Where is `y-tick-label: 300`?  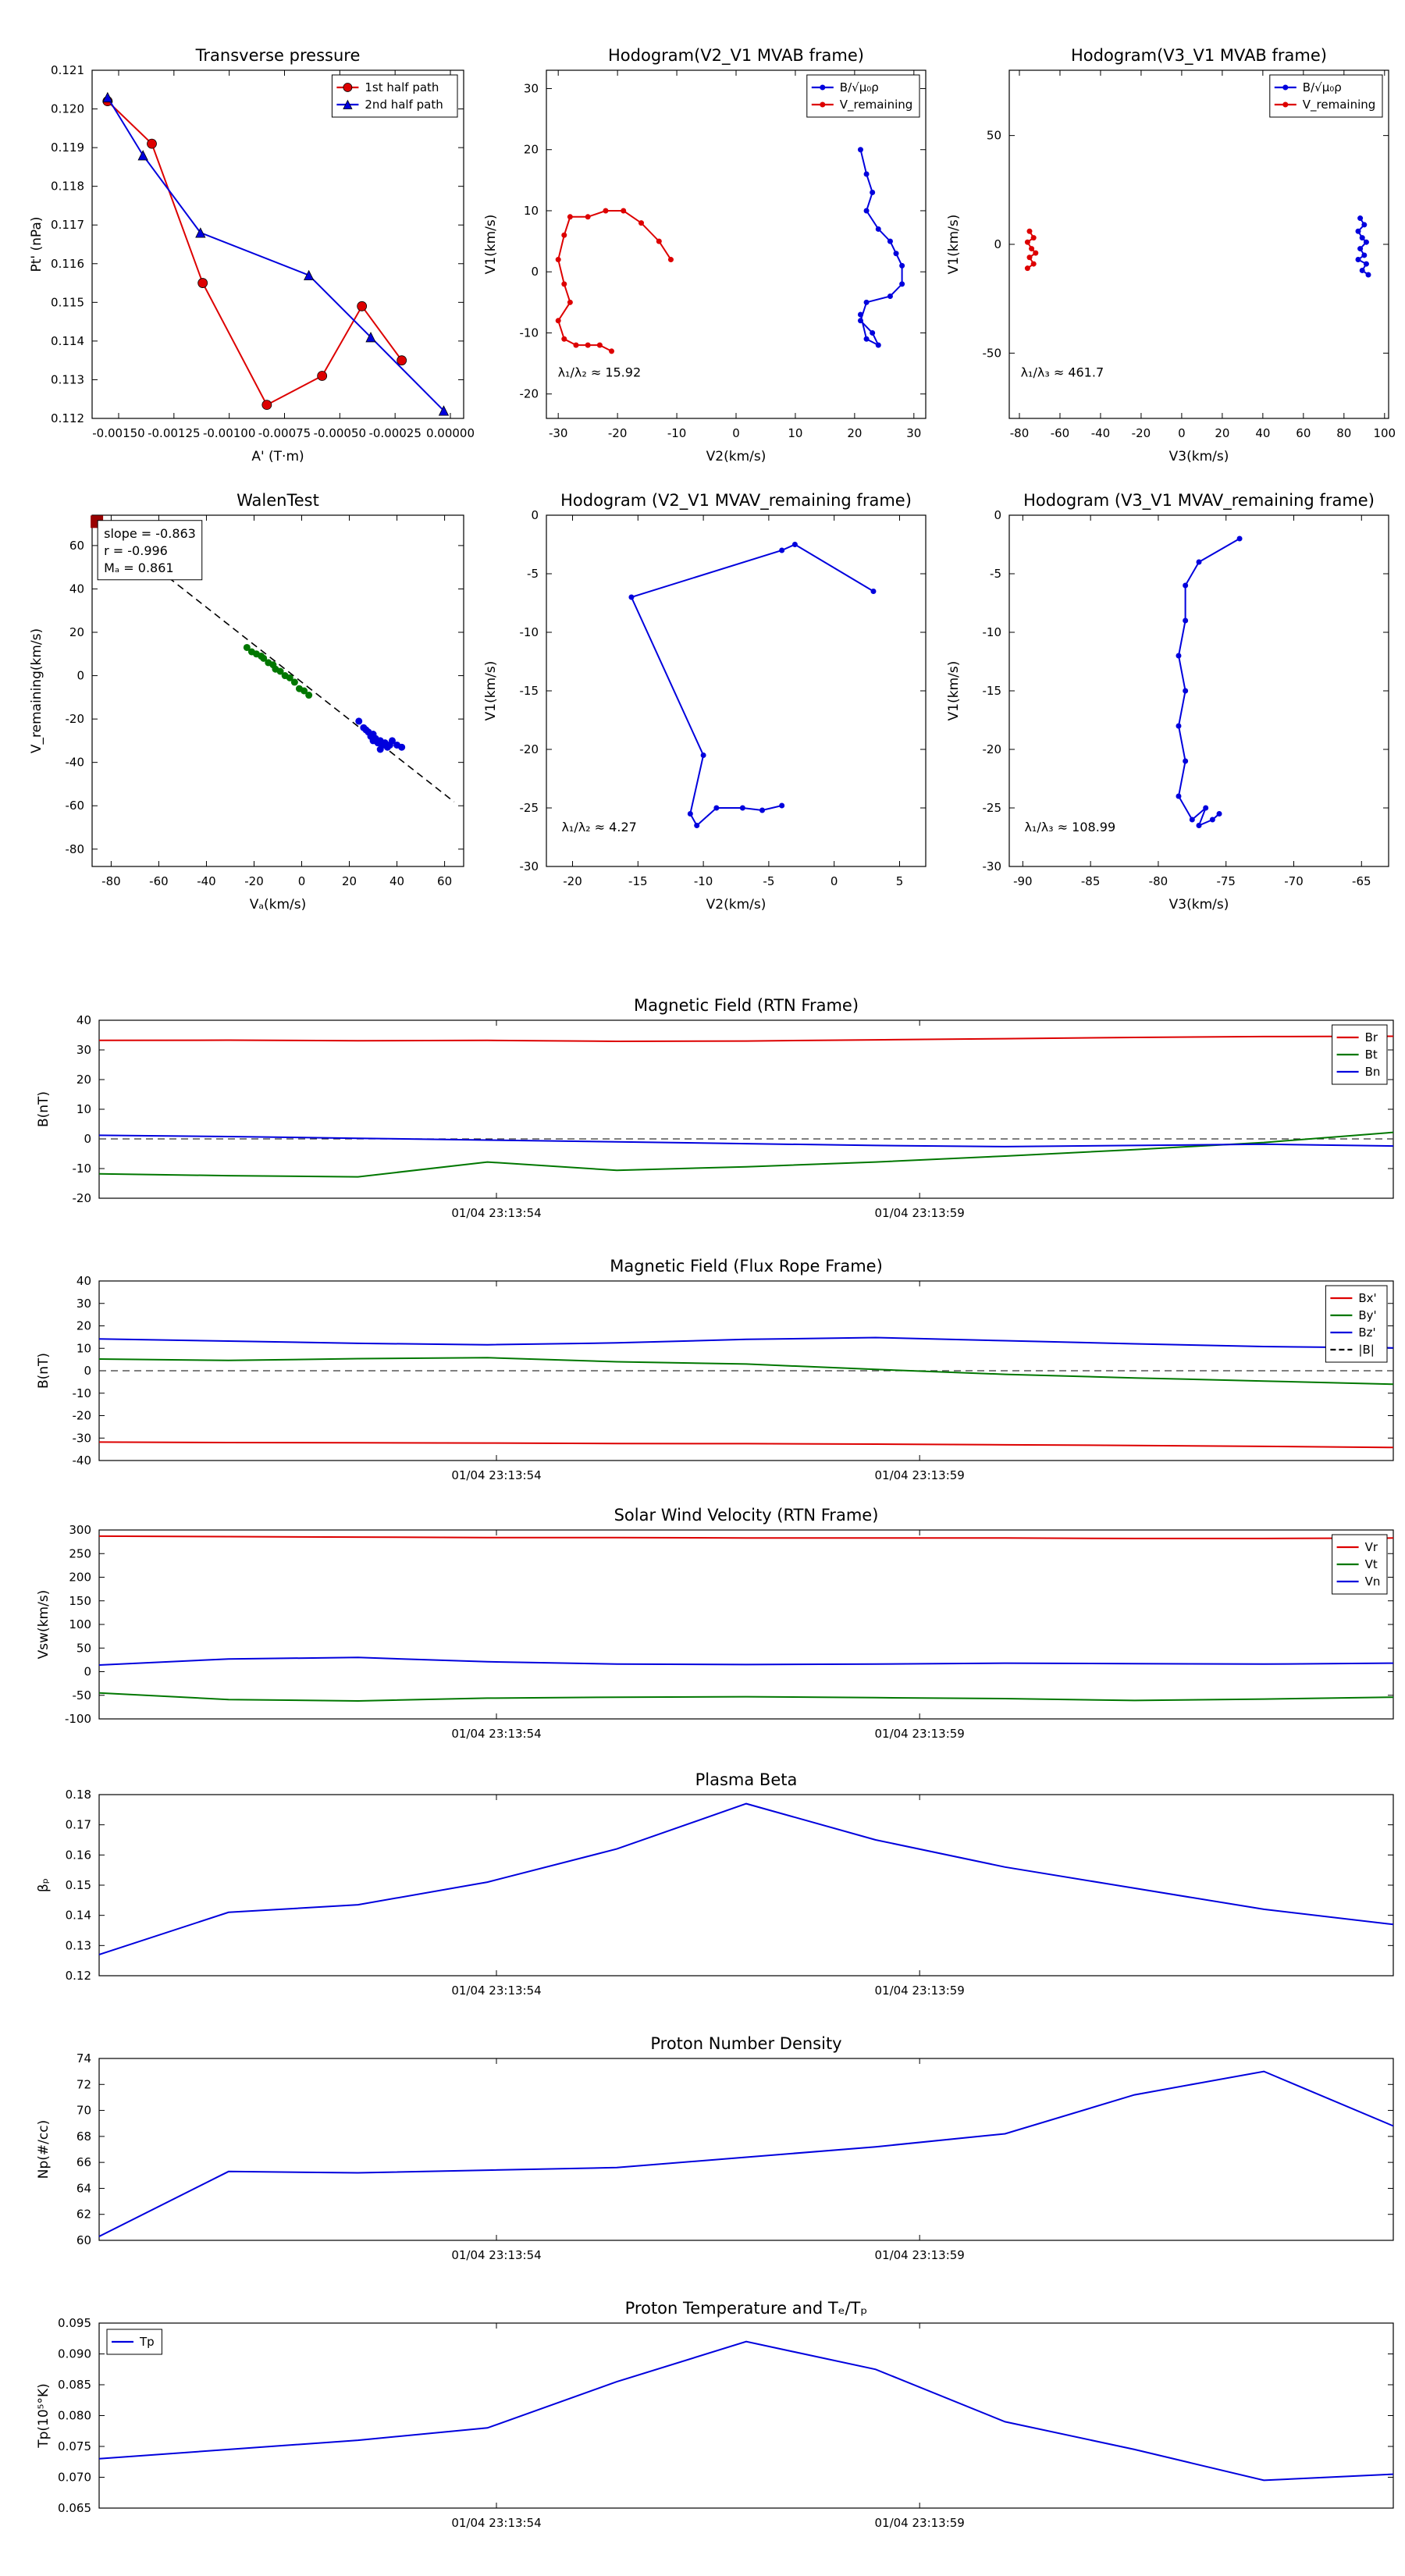
y-tick-label: 300 is located at coordinates (80, 1530).